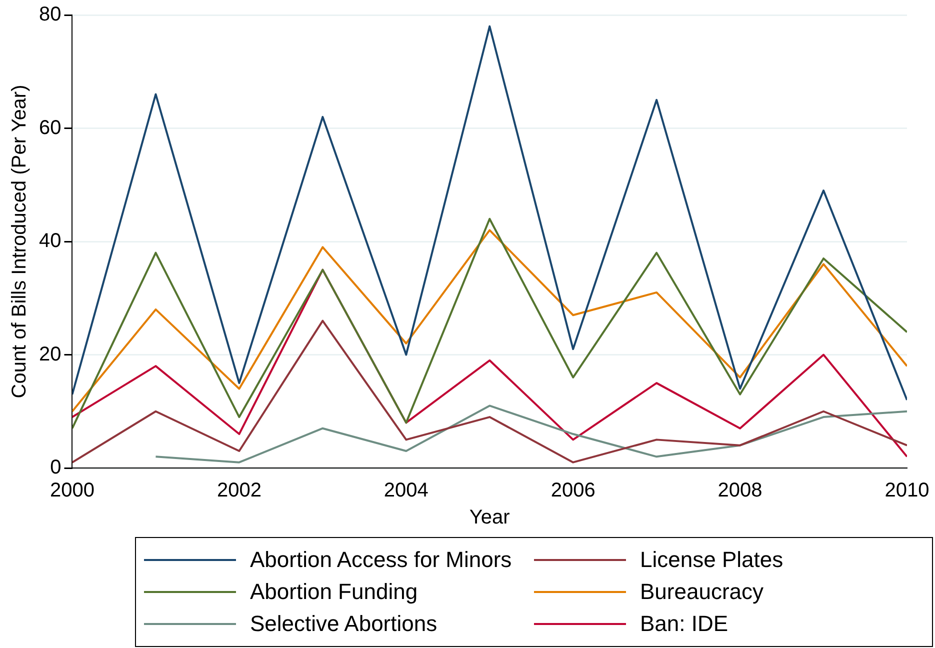 The image size is (935, 648). What do you see at coordinates (239, 491) in the screenshot?
I see `x-tick-label: 2002` at bounding box center [239, 491].